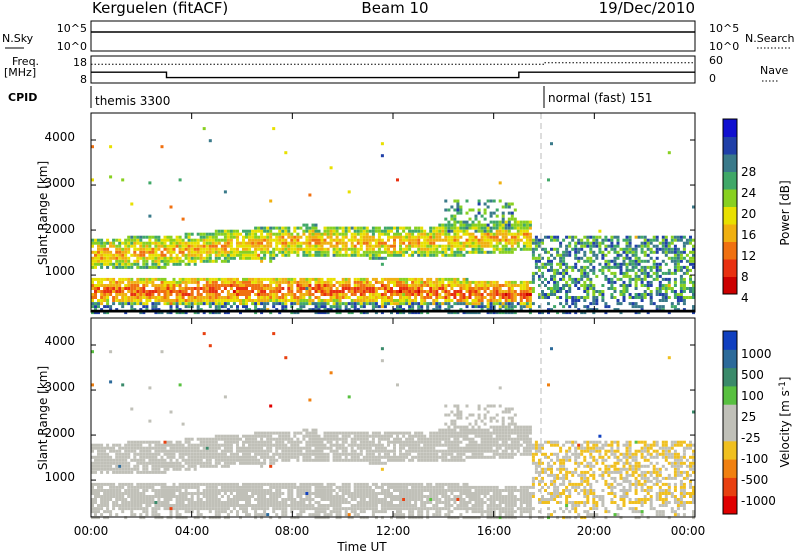 The width and height of the screenshot is (800, 554). I want to click on nsearch-tick-bottom: 10^0, so click(724, 46).